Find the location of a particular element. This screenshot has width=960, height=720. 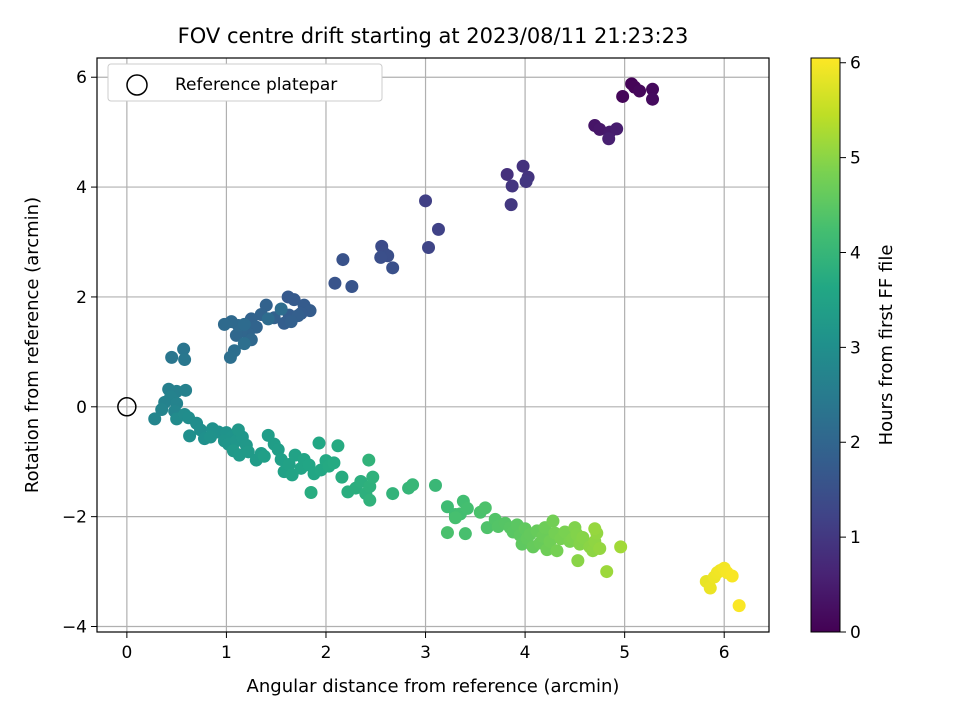

x-axis-ticks: 0 1 2 3 4 5 6 is located at coordinates (425, 647).